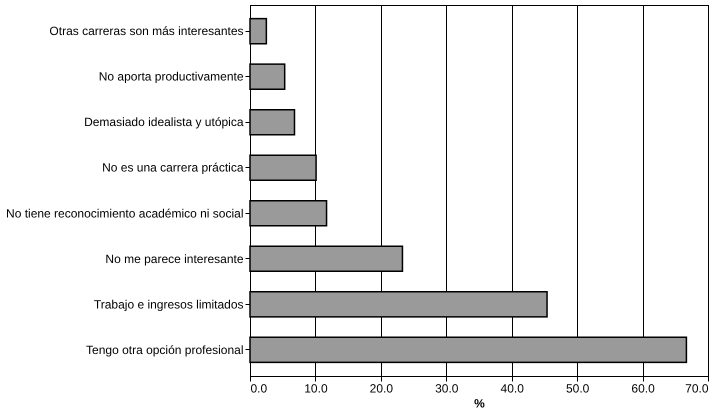 The height and width of the screenshot is (414, 714). I want to click on y-tick-label: No aporta productivamente, so click(171, 77).